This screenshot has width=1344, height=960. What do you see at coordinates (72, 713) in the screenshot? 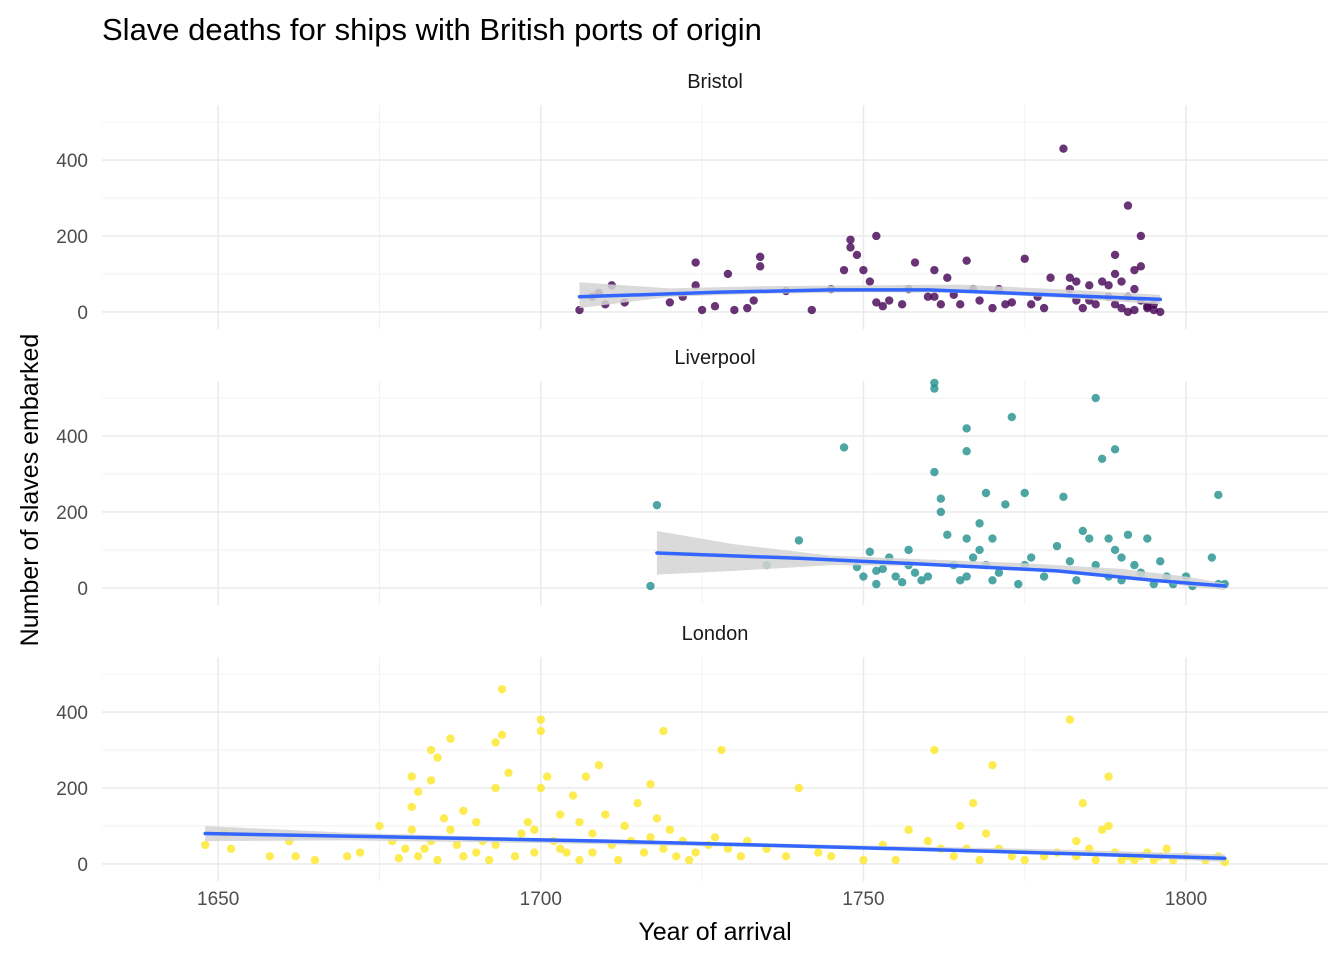
I see `y-tick-label: 400` at bounding box center [72, 713].